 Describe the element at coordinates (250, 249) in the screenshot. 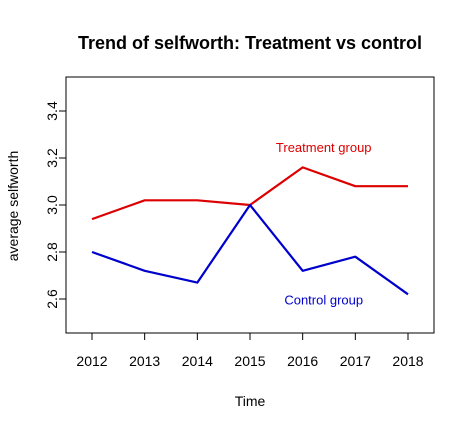

I see `series-line-control-group` at that location.